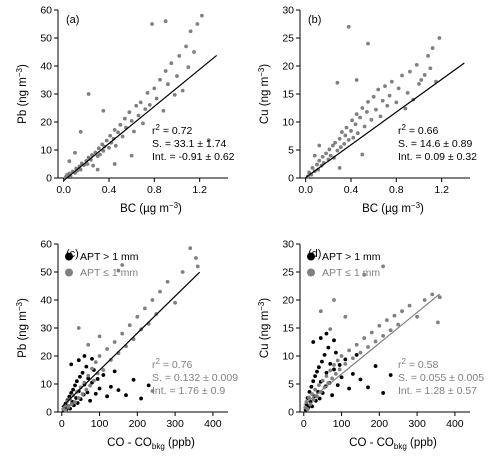 This screenshot has width=500, height=464. What do you see at coordinates (288, 273) in the screenshot?
I see `y-tick-label: 25` at bounding box center [288, 273].